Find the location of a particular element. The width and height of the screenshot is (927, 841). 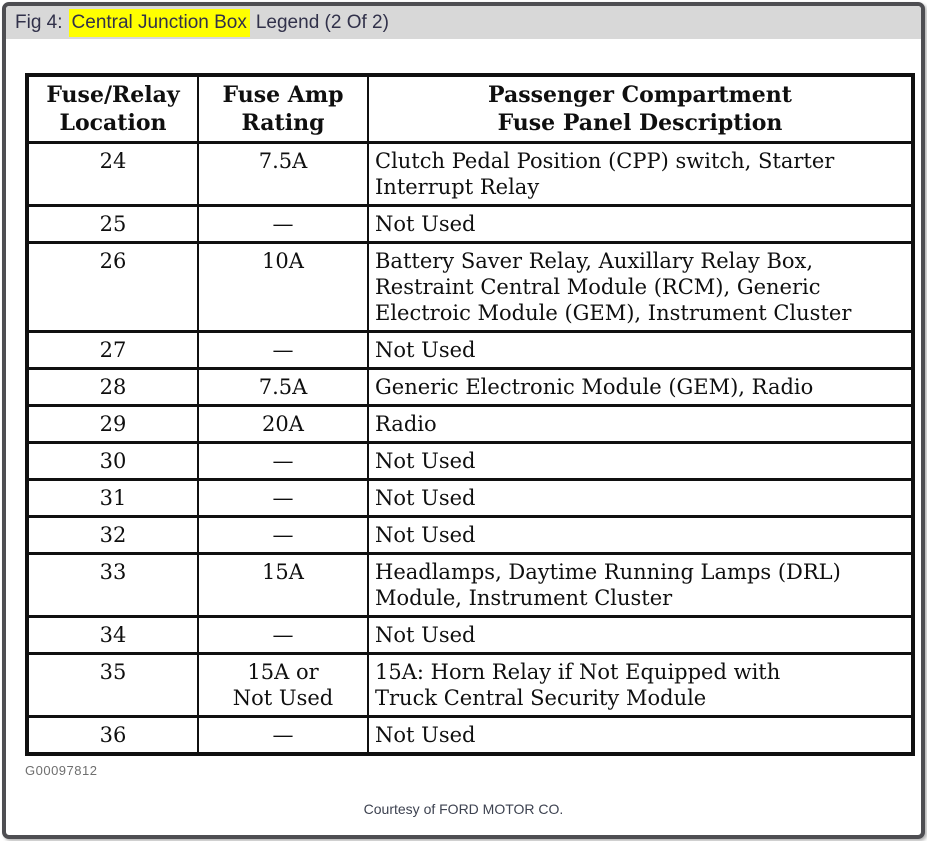

fuse-location-cell: 33 is located at coordinates (112, 585).